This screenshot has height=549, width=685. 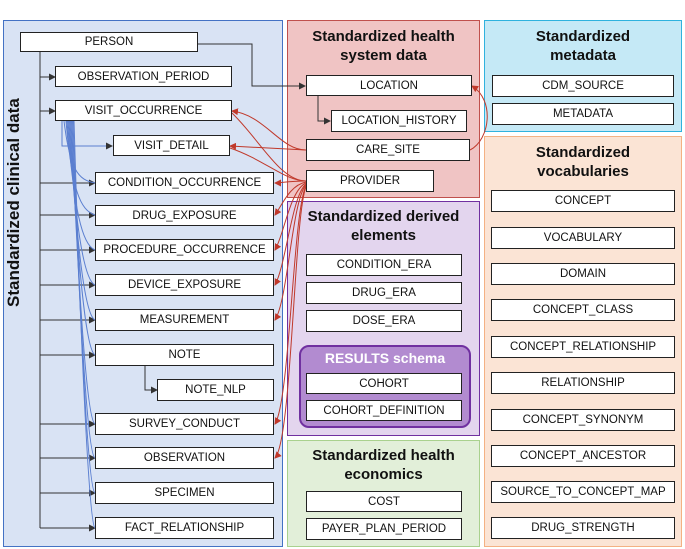 What do you see at coordinates (399, 121) in the screenshot?
I see `table-location-history: LOCATION_HISTORY` at bounding box center [399, 121].